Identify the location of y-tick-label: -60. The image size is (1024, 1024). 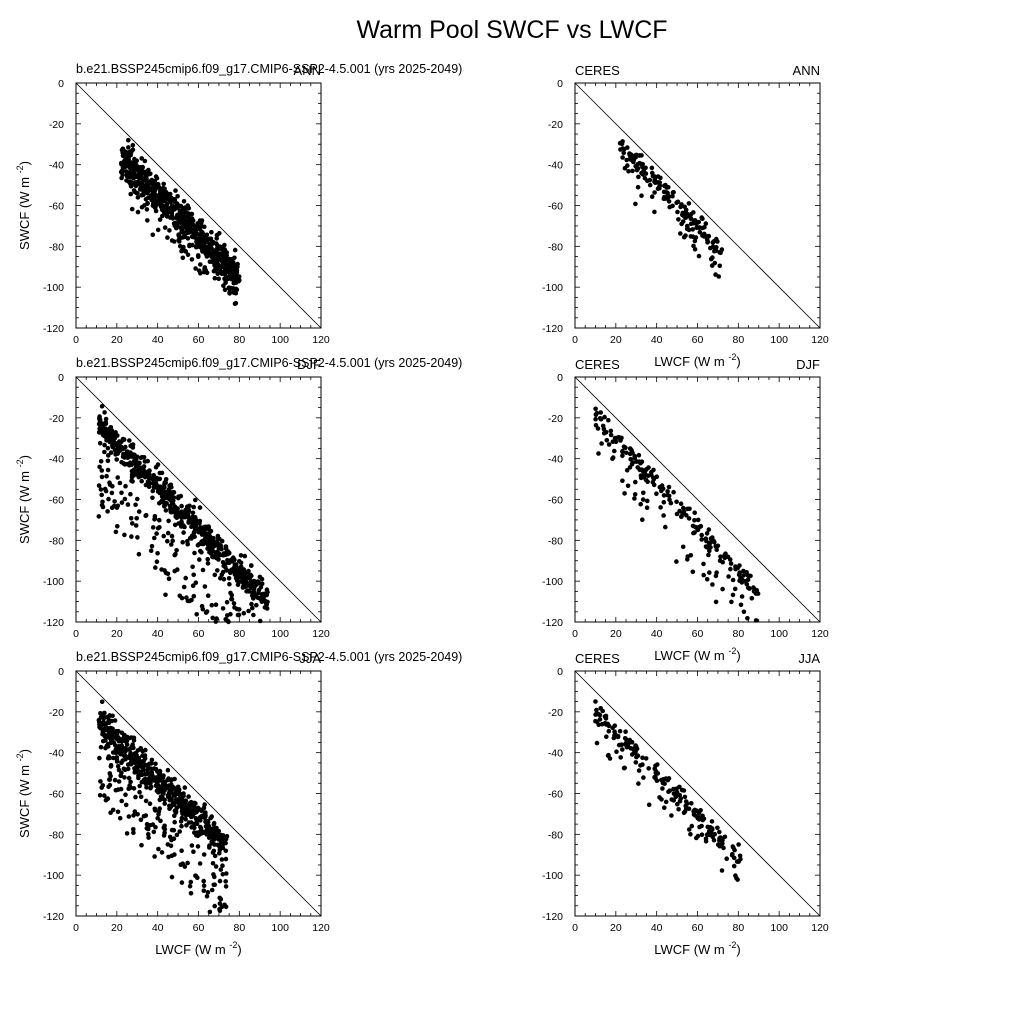
(555, 501).